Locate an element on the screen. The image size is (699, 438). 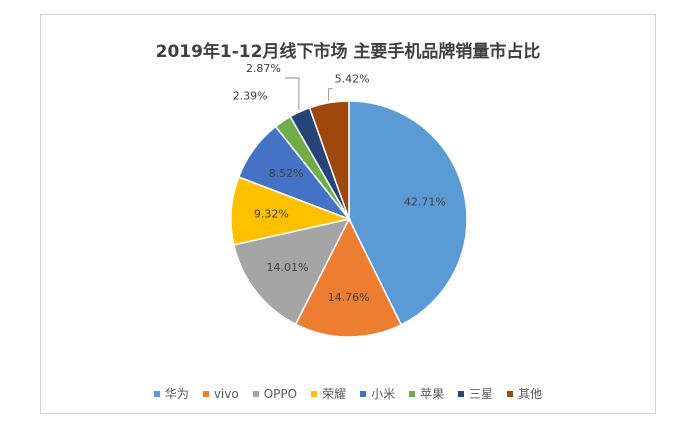
chart-title: 2019年1-12月线下市场 主要手机品牌销量市占比 is located at coordinates (348, 52).